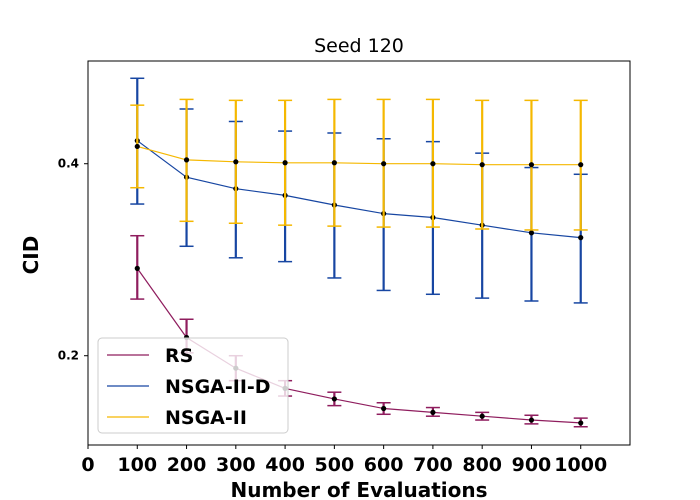  Describe the element at coordinates (359, 155) in the screenshot. I see `series-line-nsga-ii` at that location.